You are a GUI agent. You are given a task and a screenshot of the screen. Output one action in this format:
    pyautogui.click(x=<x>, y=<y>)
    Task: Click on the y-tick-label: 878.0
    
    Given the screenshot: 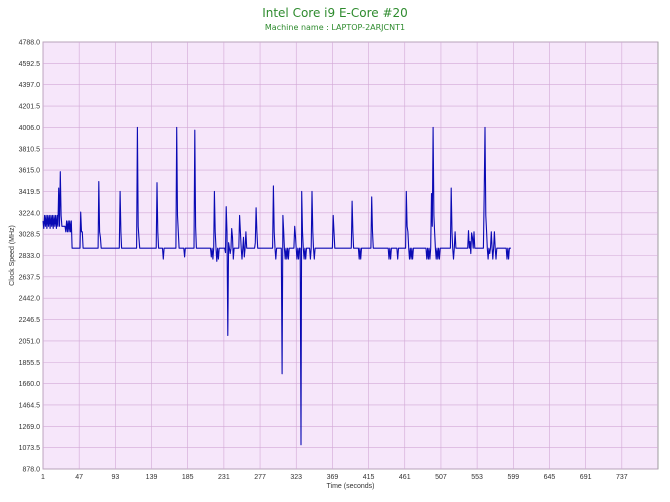 What is the action you would take?
    pyautogui.click(x=31, y=470)
    